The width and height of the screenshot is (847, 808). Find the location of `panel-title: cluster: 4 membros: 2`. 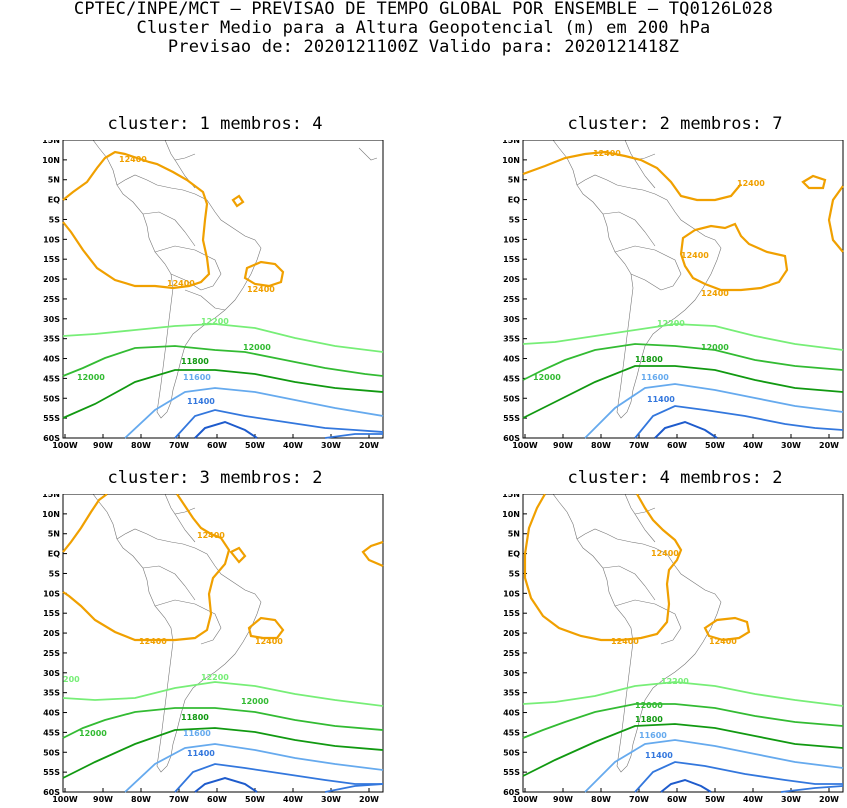

panel-title: cluster: 4 membros: 2 is located at coordinates (675, 478).